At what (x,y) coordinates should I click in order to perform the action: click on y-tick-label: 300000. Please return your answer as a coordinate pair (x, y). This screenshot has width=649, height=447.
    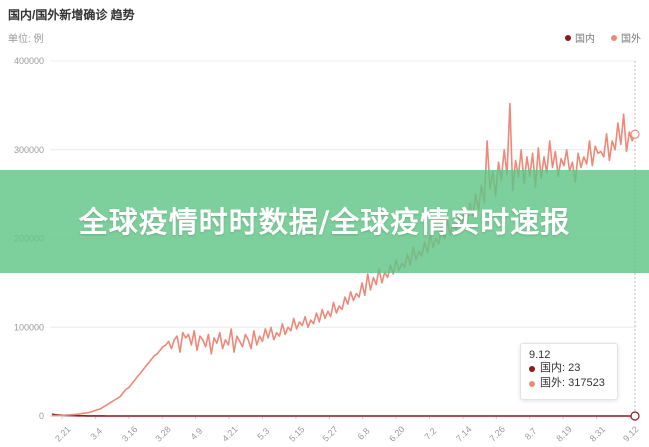
    Looking at the image, I should click on (29, 150).